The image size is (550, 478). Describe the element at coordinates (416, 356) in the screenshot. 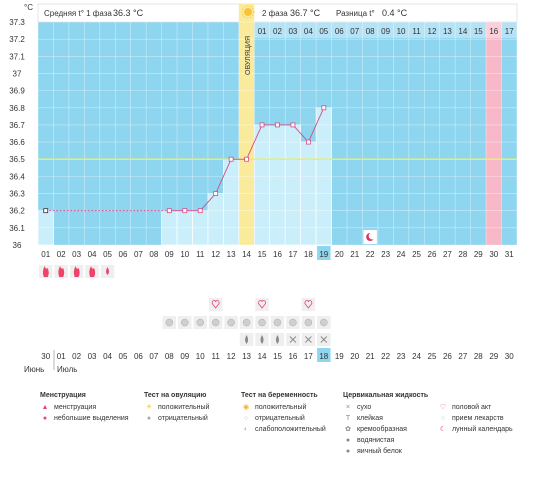

I see `calendar-date: 24` at that location.